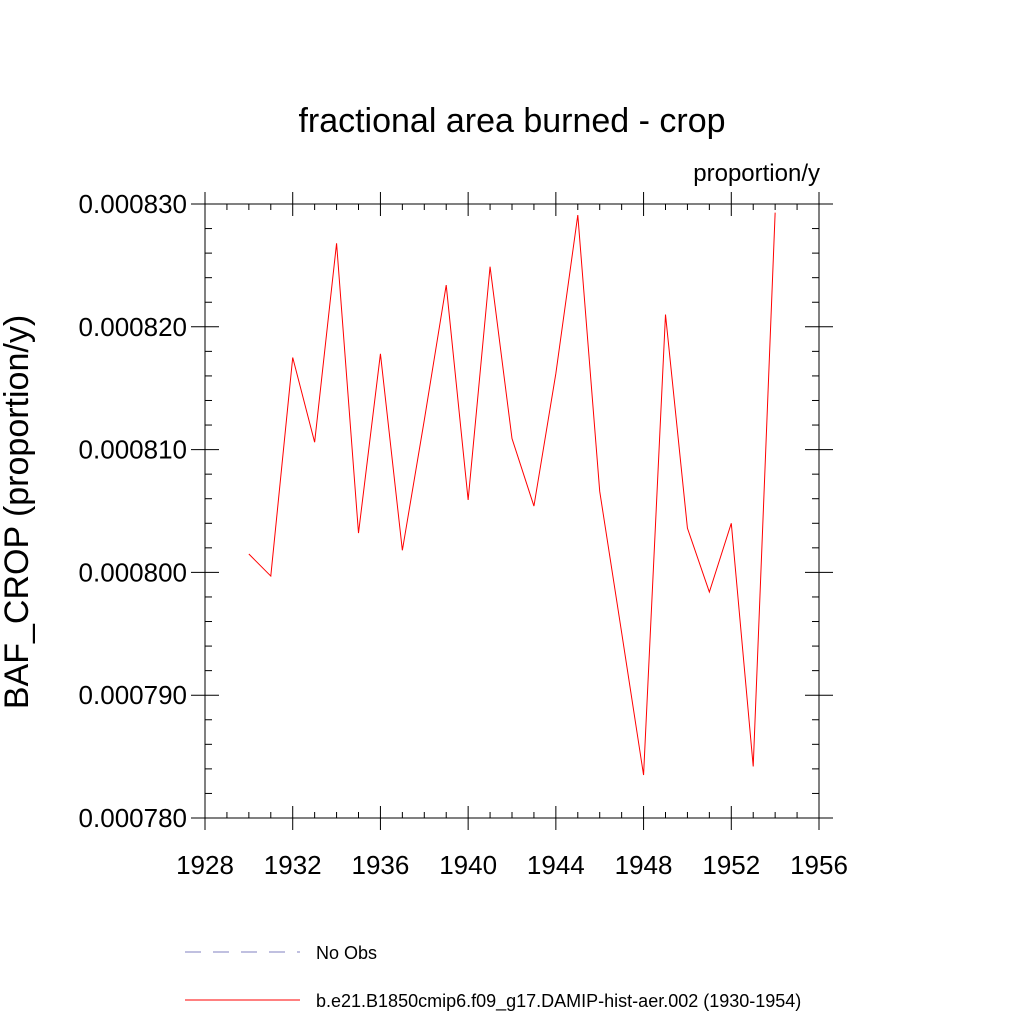  I want to click on x-tick-label: 1952, so click(731, 865).